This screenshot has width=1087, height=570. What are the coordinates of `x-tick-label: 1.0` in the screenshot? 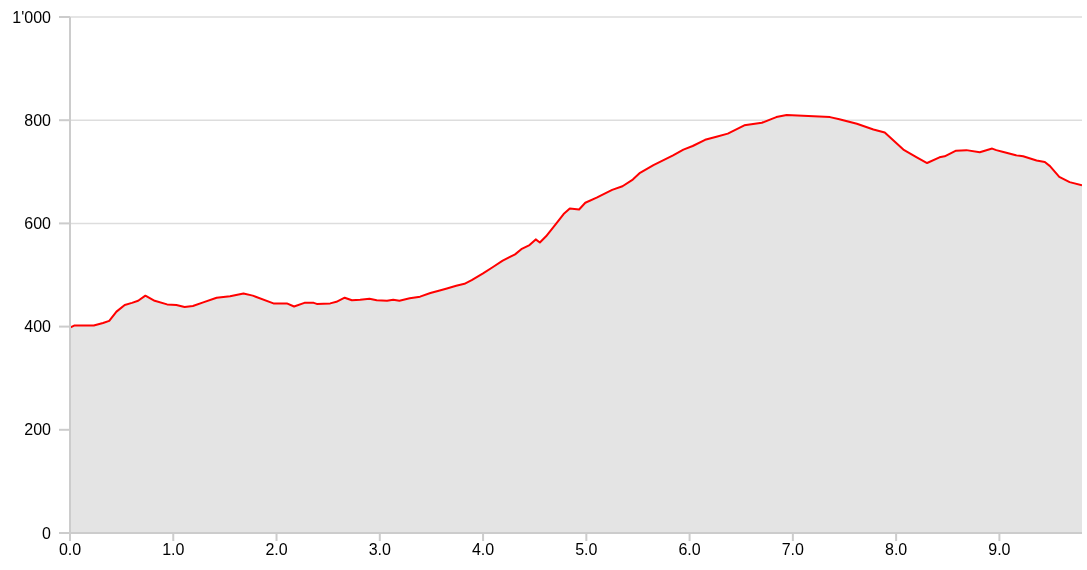 It's located at (173, 550).